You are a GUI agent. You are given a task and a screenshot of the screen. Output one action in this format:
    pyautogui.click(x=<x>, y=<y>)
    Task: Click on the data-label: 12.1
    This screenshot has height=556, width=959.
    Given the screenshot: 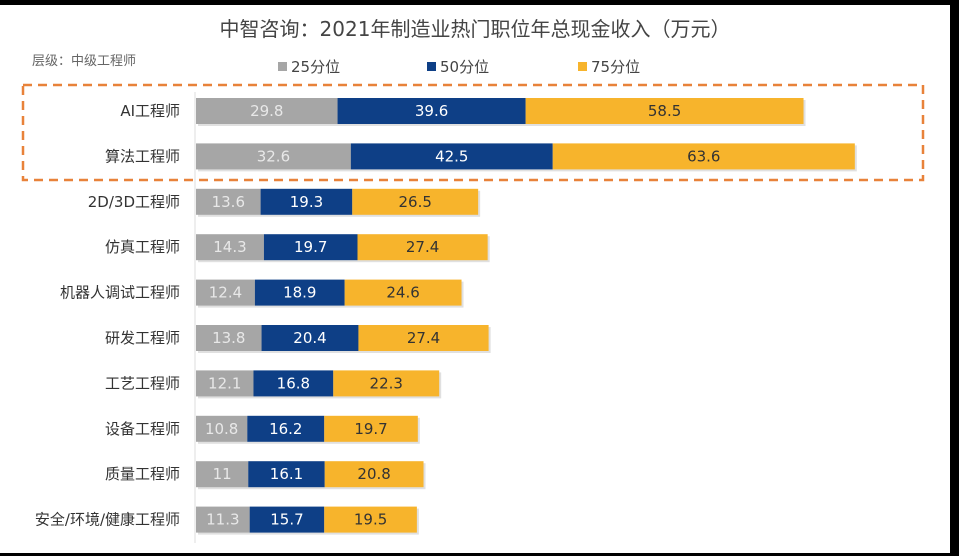 What is the action you would take?
    pyautogui.click(x=224, y=383)
    